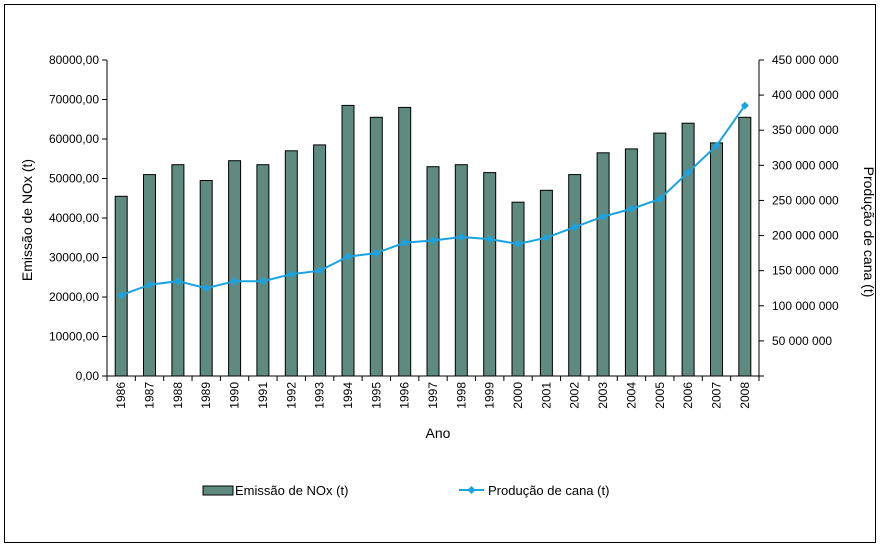 Image resolution: width=880 pixels, height=547 pixels. I want to click on x-tick-label-1994: 1994, so click(348, 395).